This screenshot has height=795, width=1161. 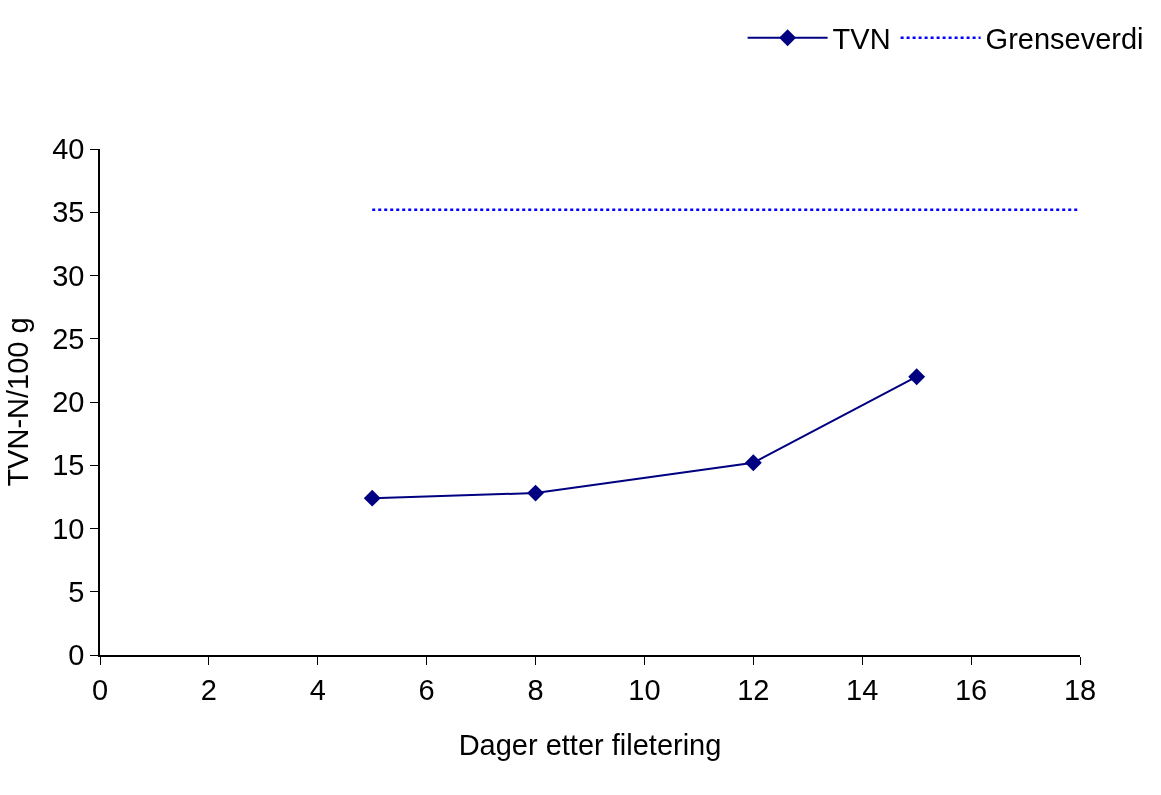 I want to click on x-tick-label: 4, so click(x=317, y=689).